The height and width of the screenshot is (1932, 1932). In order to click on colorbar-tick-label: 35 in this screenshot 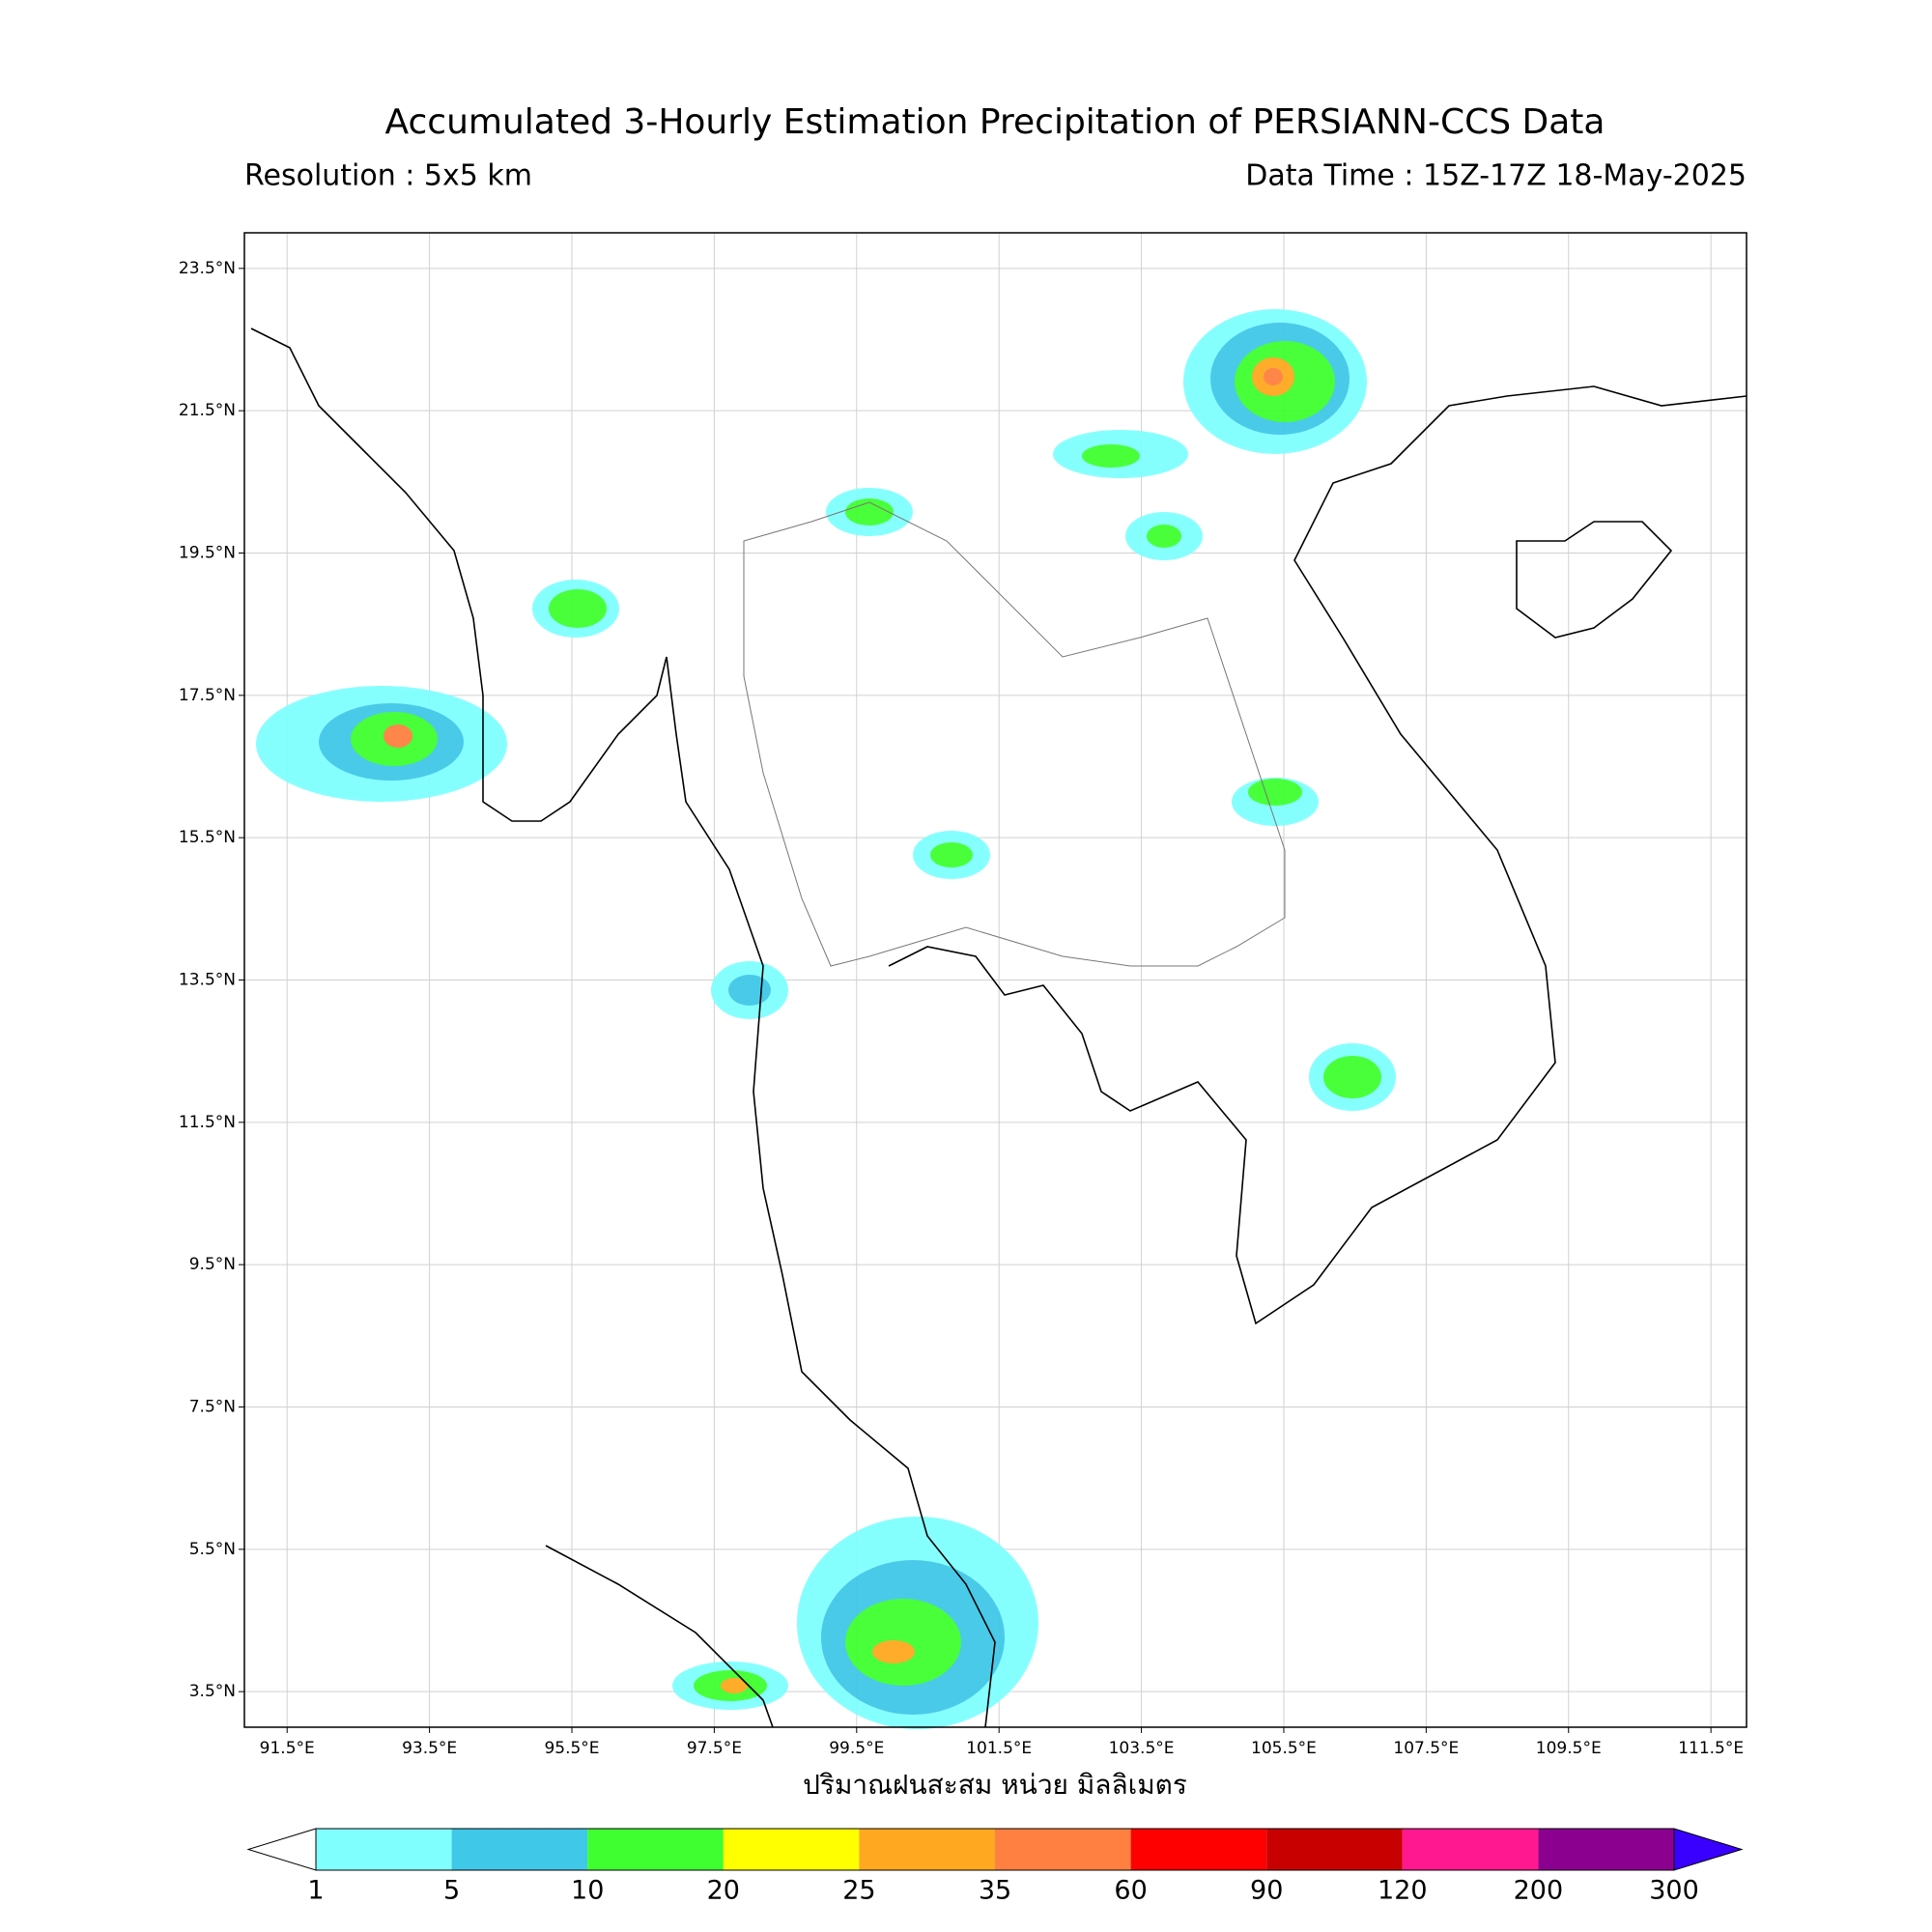, I will do `click(995, 1891)`.